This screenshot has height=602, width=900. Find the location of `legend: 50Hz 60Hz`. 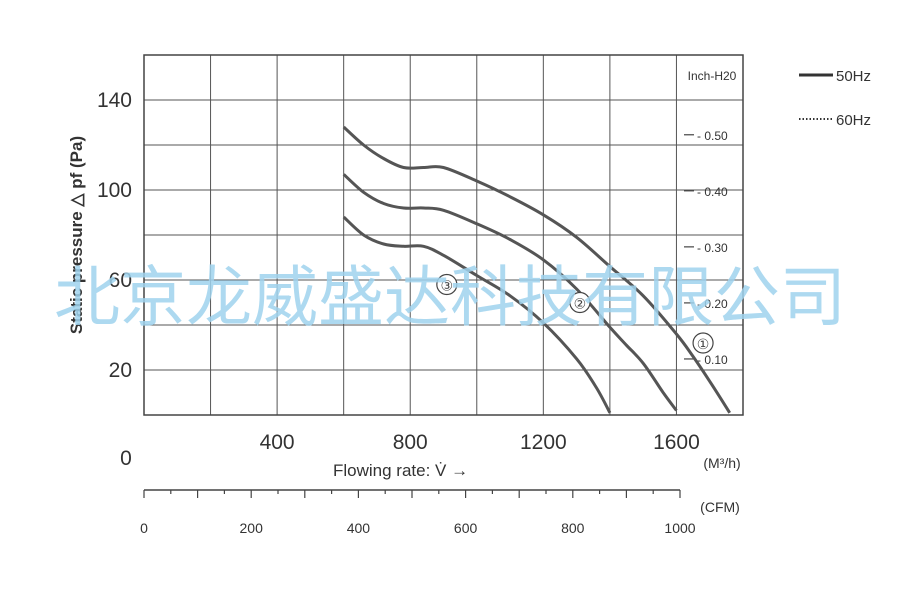

legend: 50Hz 60Hz is located at coordinates (835, 98).